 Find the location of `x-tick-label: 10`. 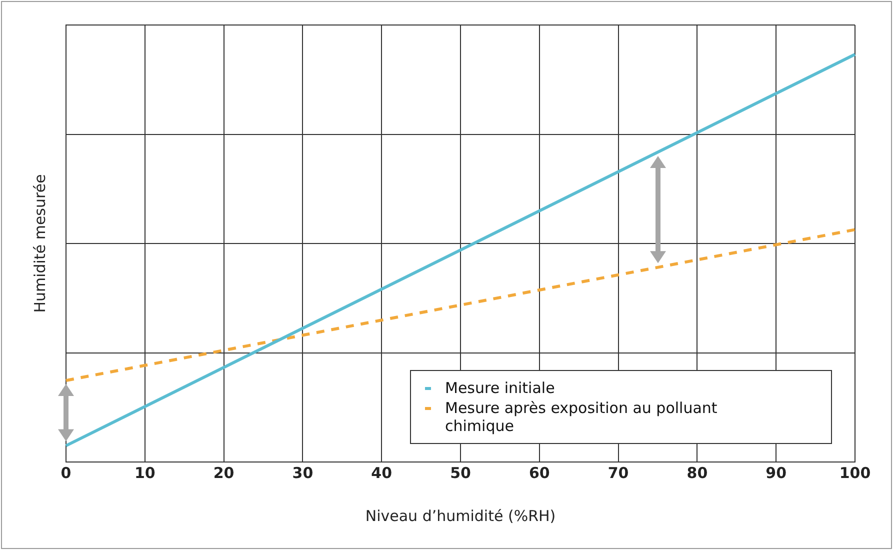

x-tick-label: 10 is located at coordinates (145, 473).